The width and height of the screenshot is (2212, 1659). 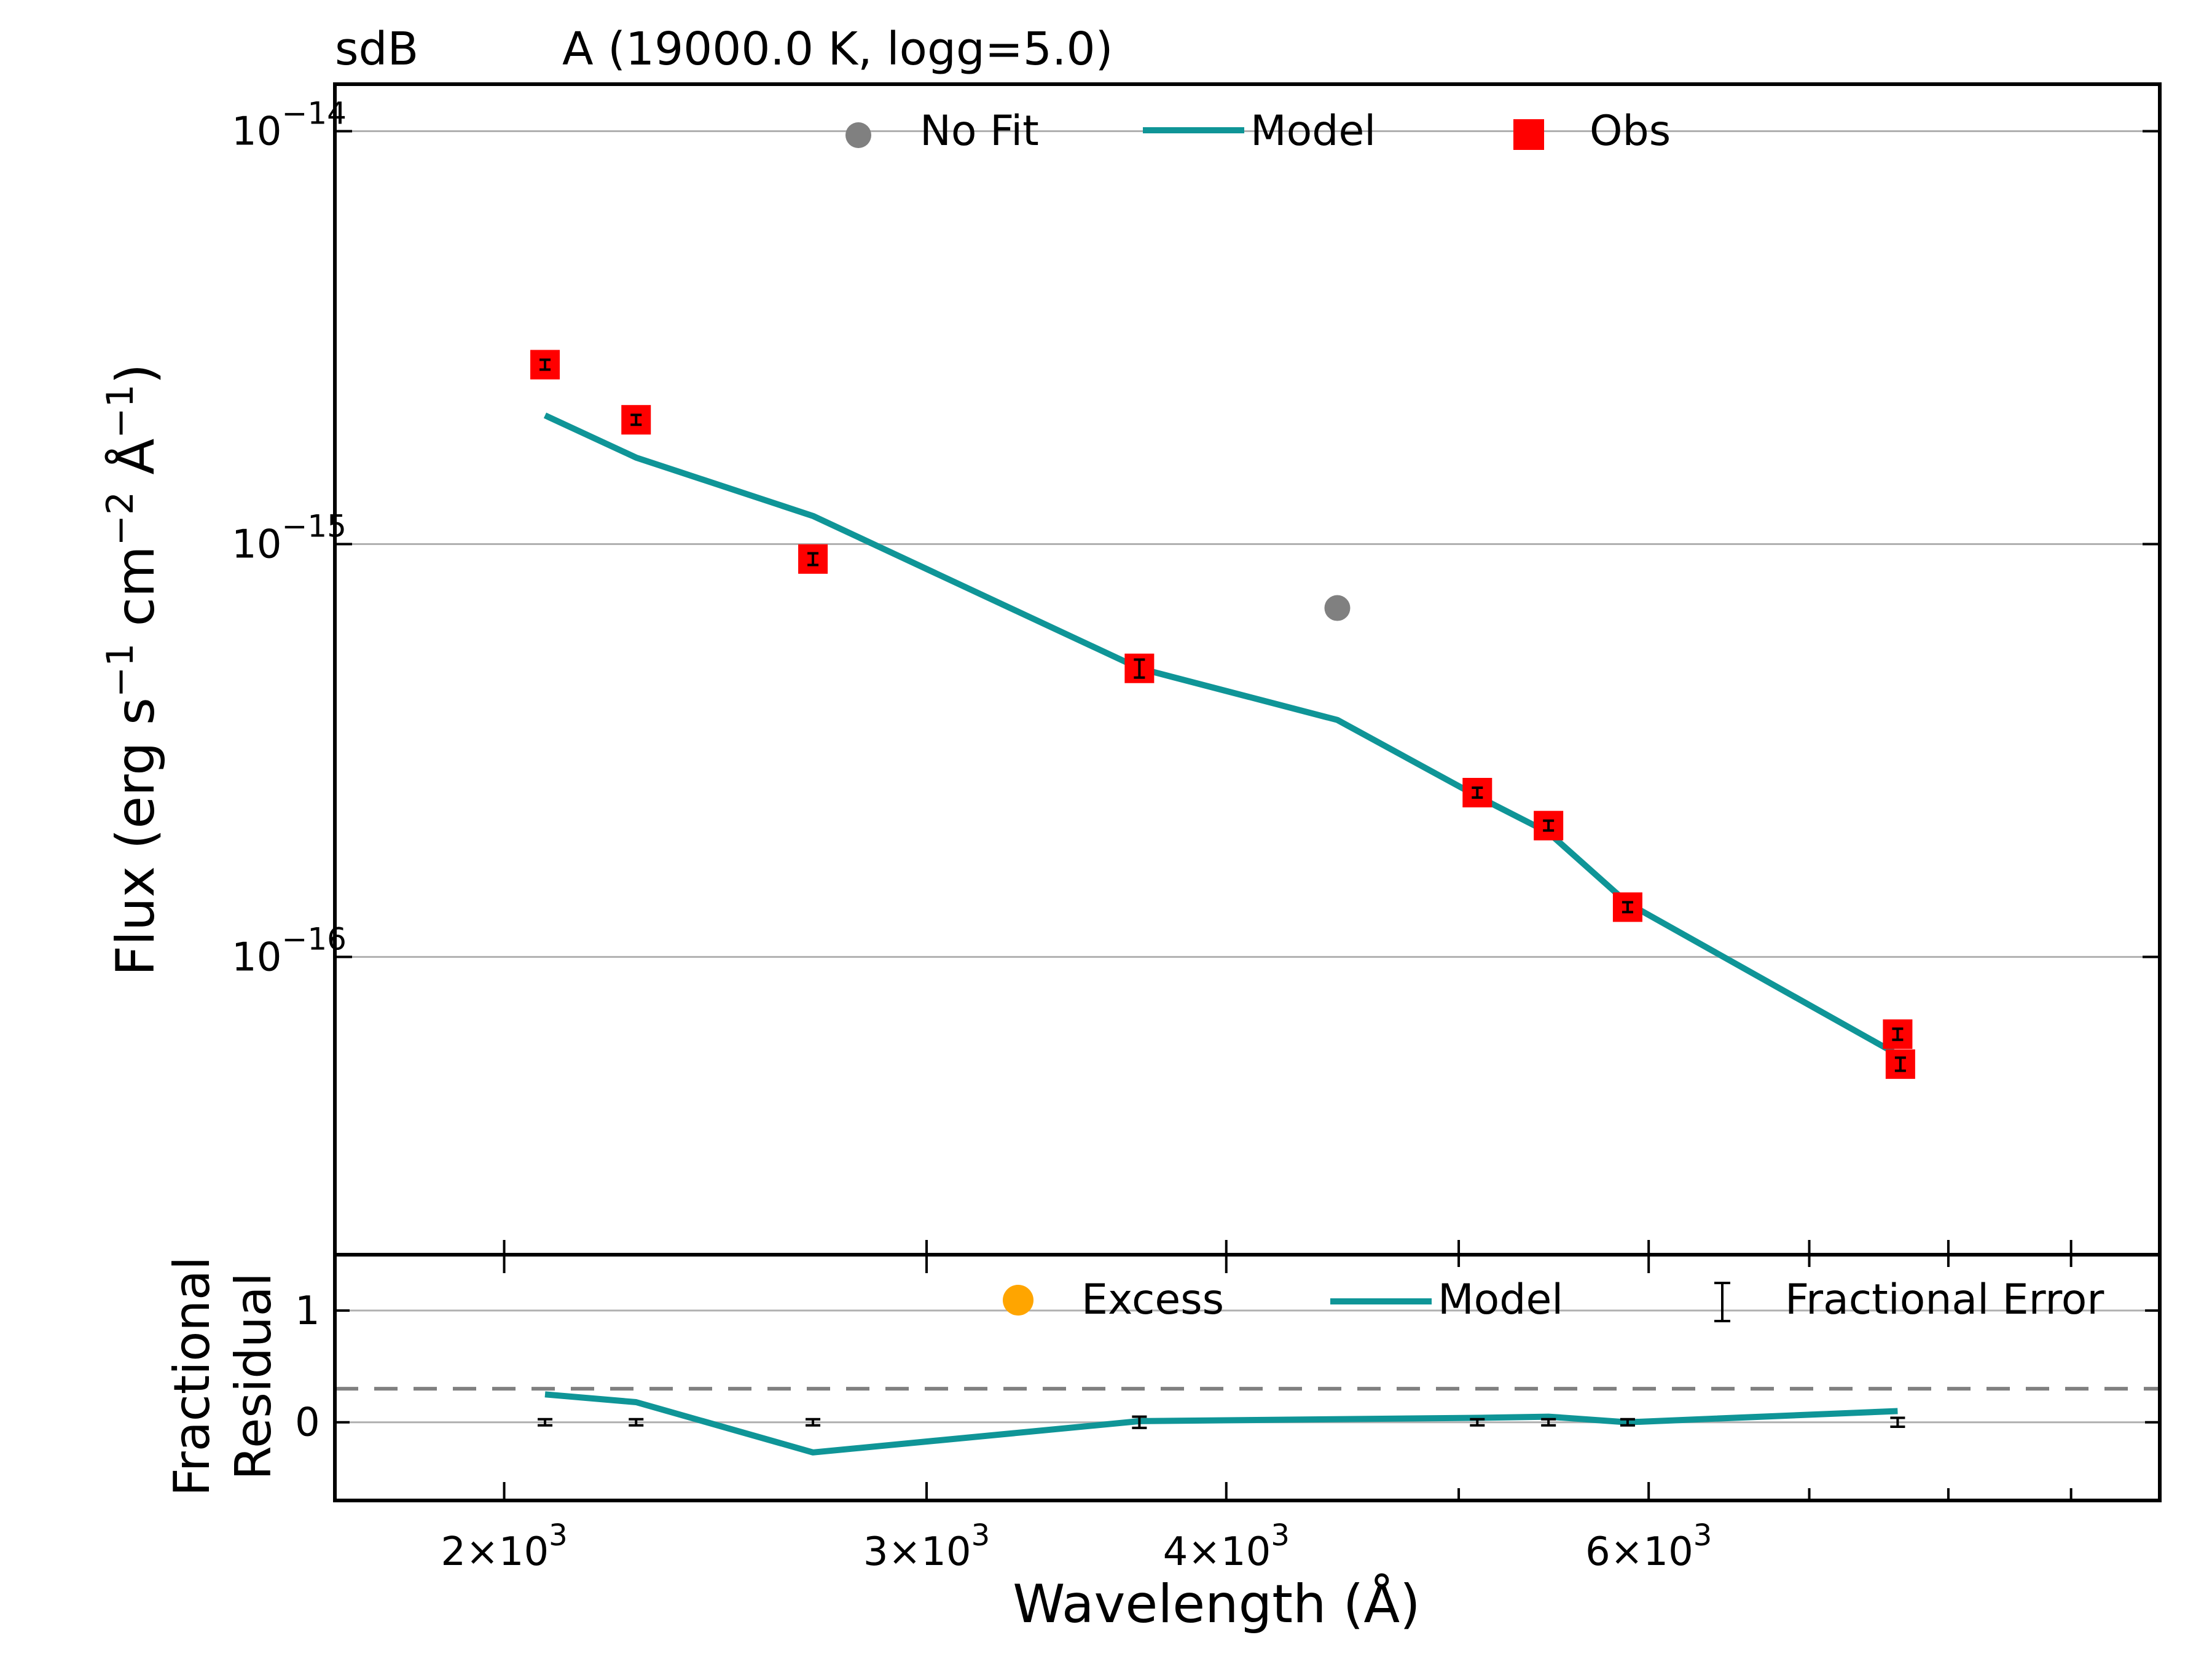 What do you see at coordinates (307, 1367) in the screenshot?
I see `residual-y-tick-labels: 10` at bounding box center [307, 1367].